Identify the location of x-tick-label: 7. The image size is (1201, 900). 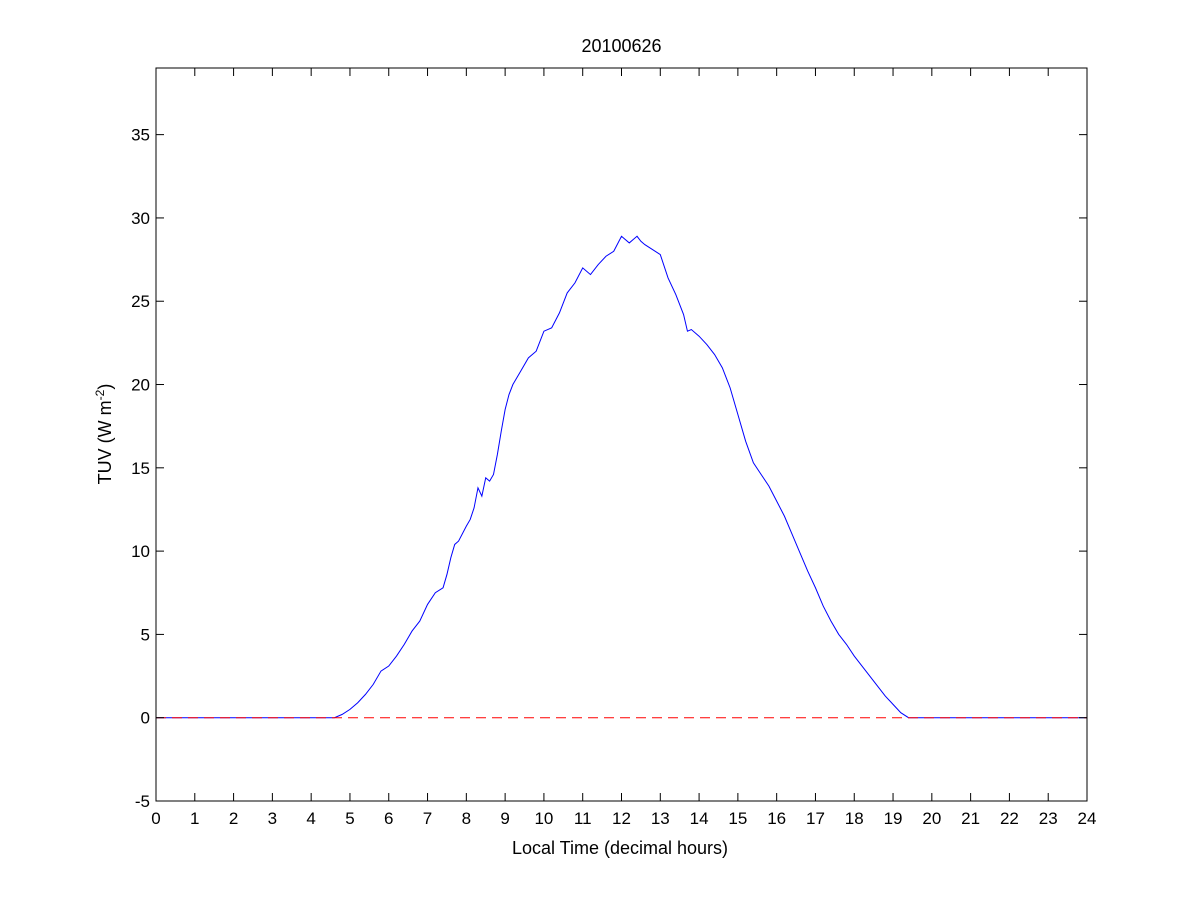
(427, 818).